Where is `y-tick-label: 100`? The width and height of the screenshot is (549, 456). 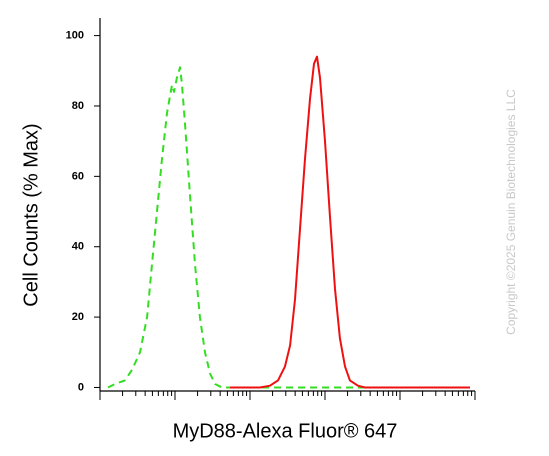 y-tick-label: 100 is located at coordinates (75, 36).